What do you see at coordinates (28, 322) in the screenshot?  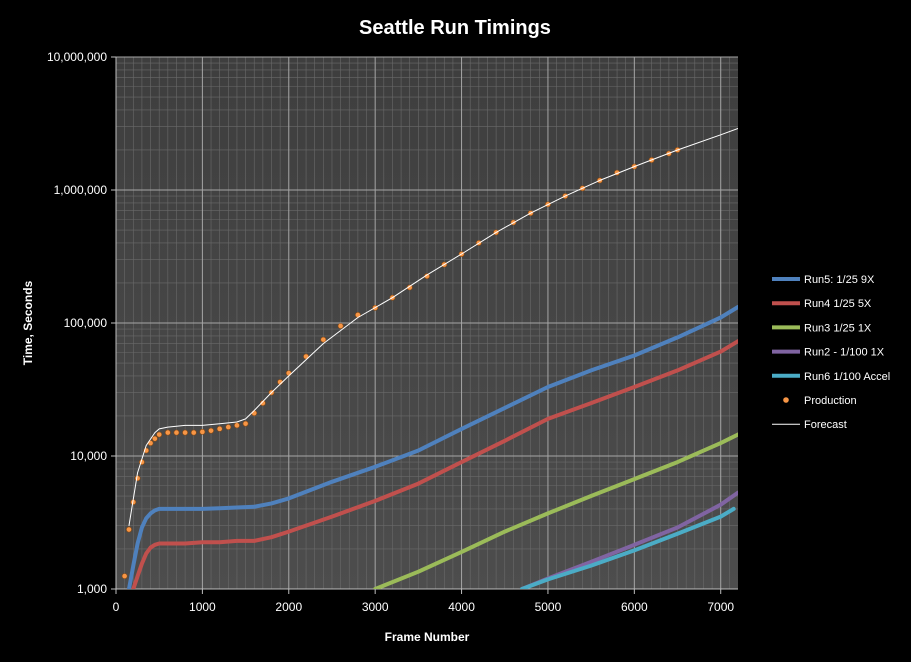 I see `y-axis-label: Time, Seconds` at bounding box center [28, 322].